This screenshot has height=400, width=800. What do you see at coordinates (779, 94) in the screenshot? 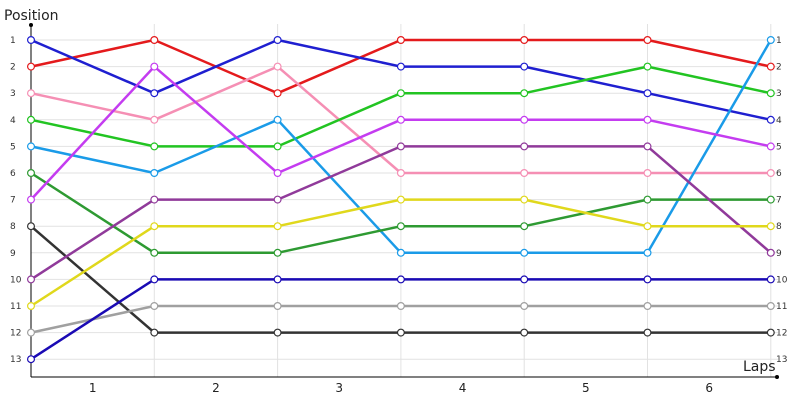
I see `y-tick-label-right: 3` at bounding box center [779, 94].